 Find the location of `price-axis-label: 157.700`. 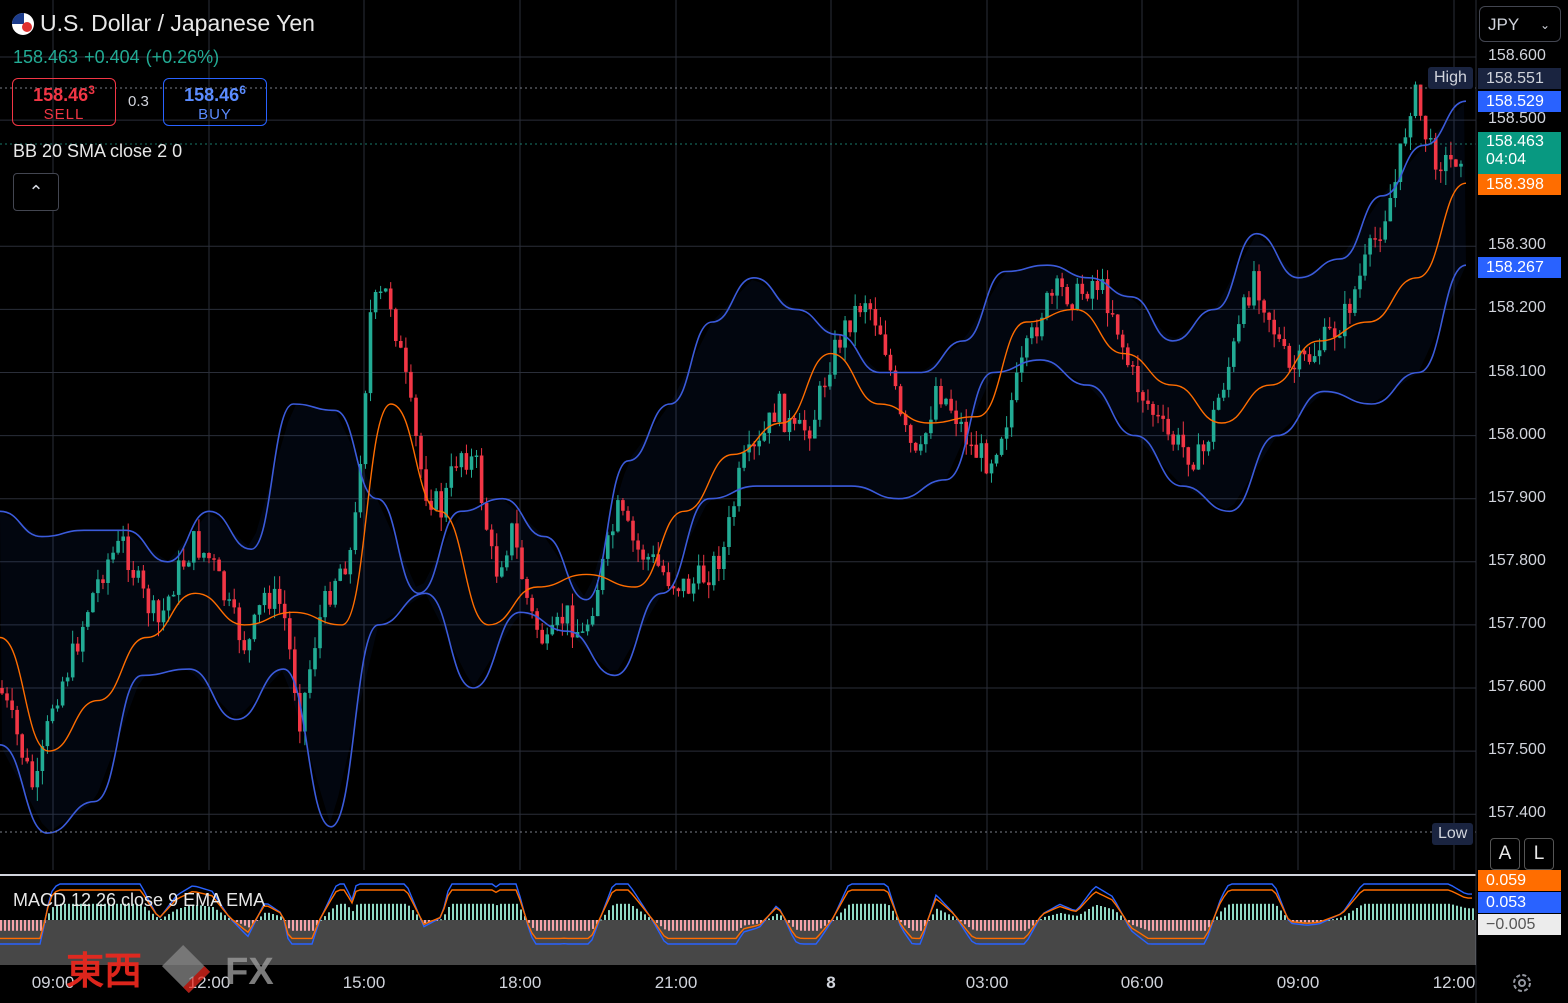

price-axis-label: 157.700 is located at coordinates (1517, 623).